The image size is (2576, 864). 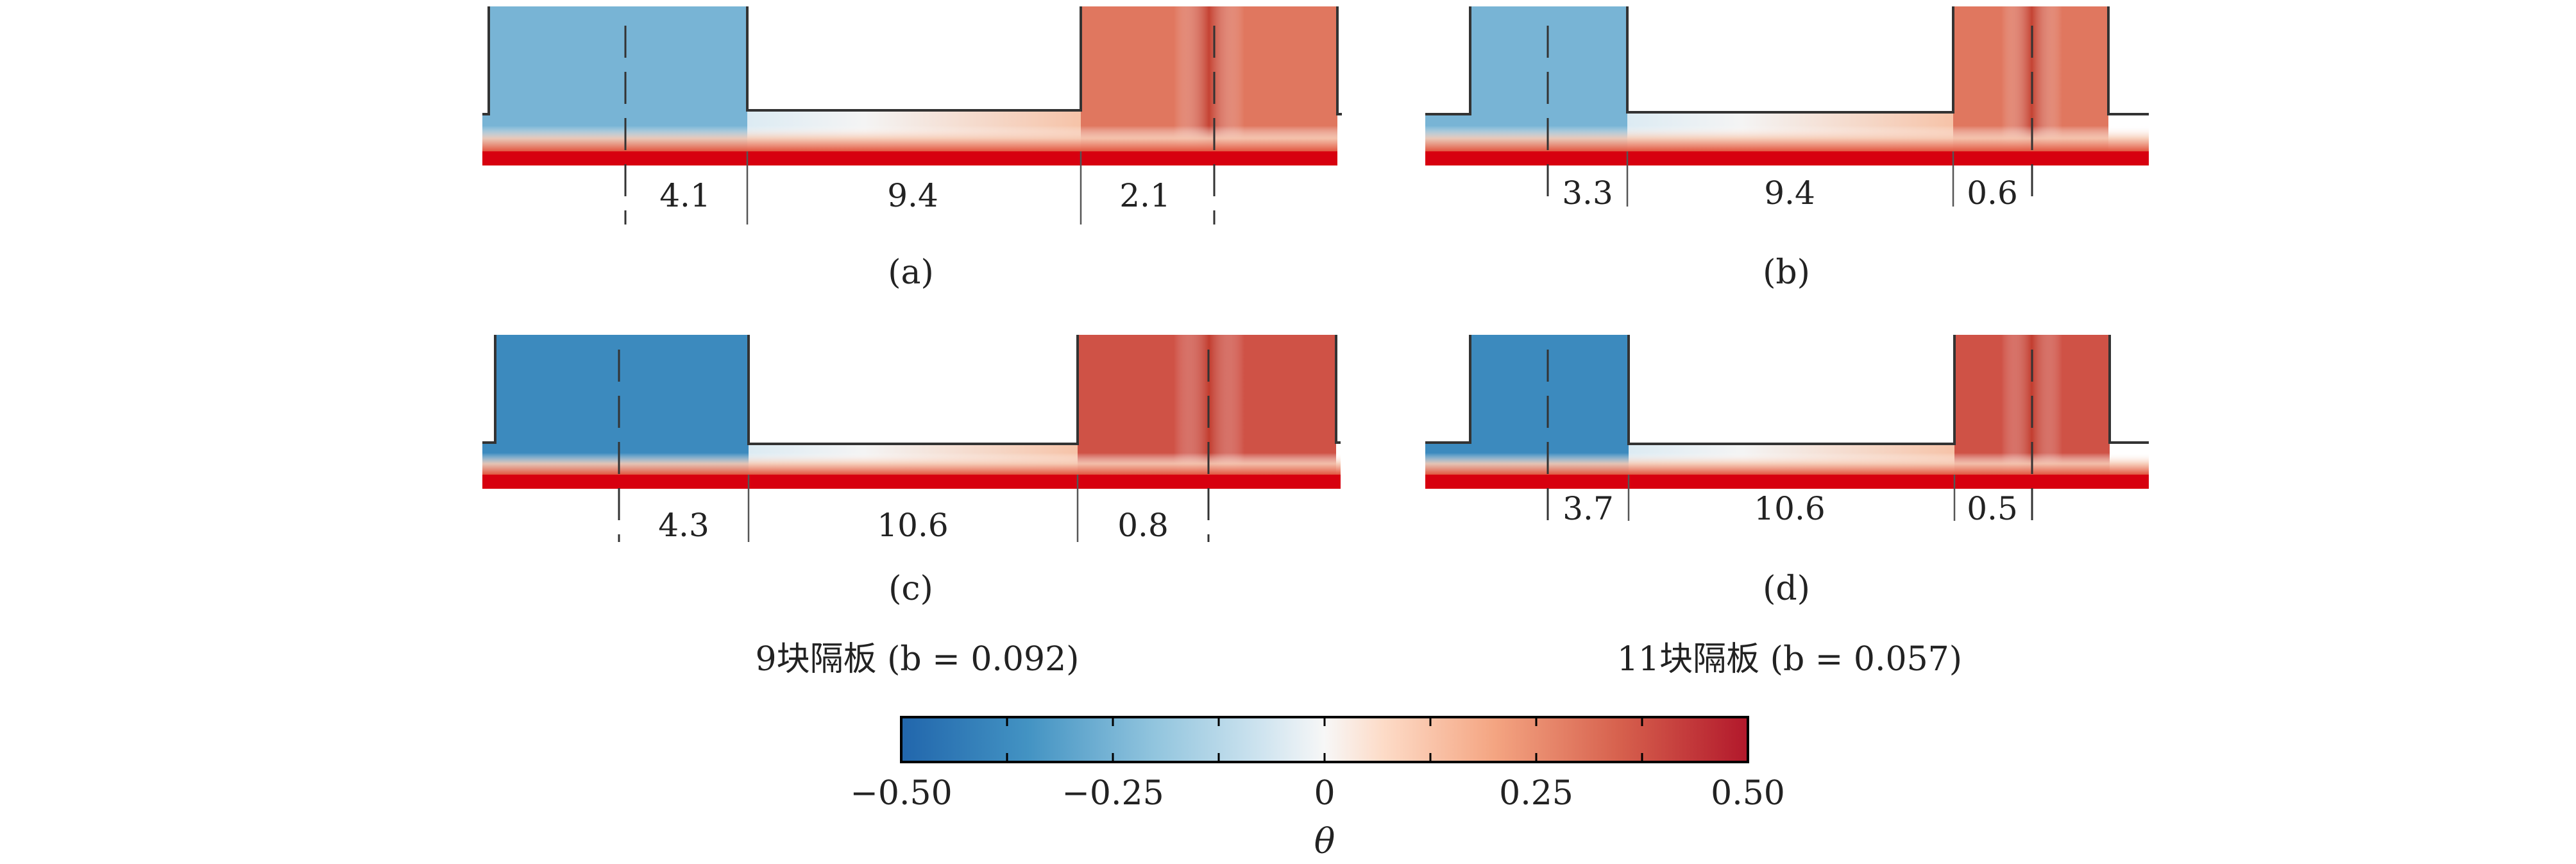 I want to click on colorbar-tick-label: 0, so click(x=1324, y=793).